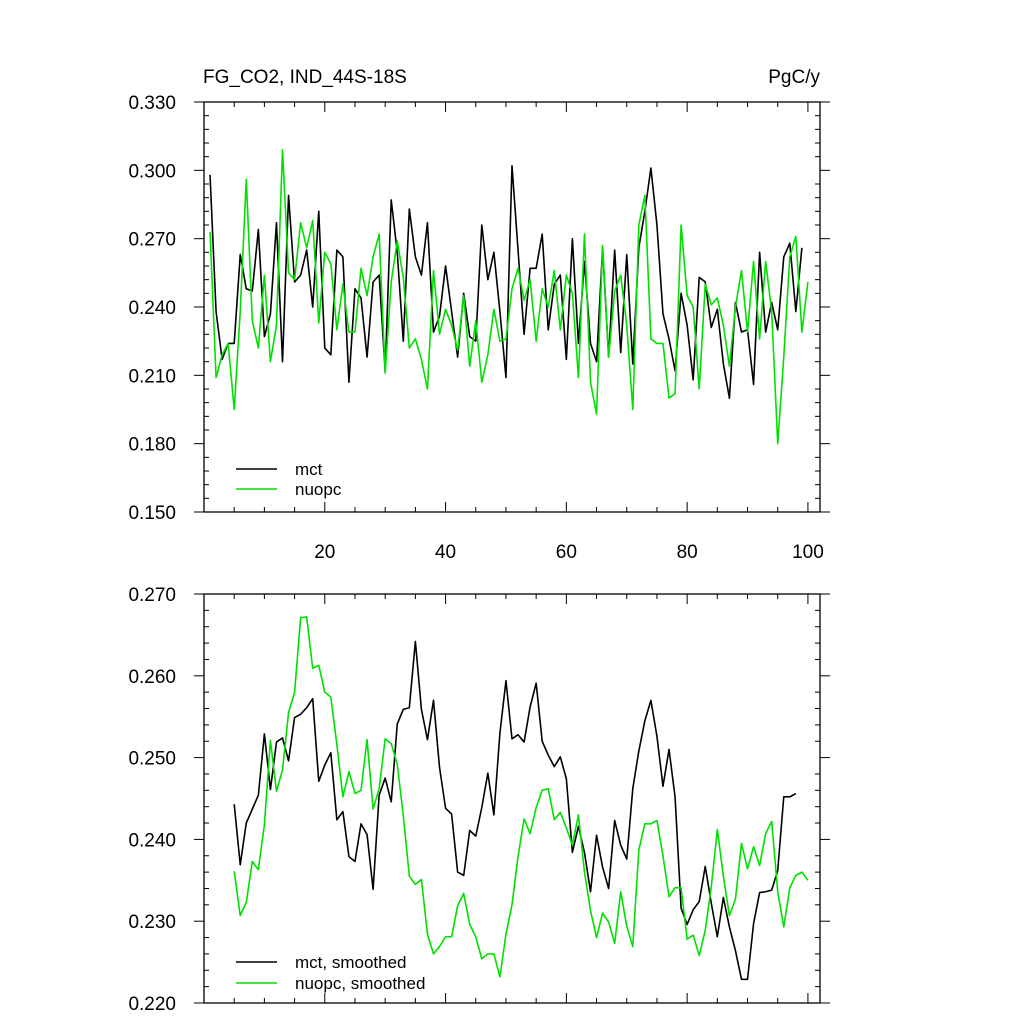 This screenshot has height=1024, width=1024. Describe the element at coordinates (687, 552) in the screenshot. I see `top-x-tick-label: 80` at that location.